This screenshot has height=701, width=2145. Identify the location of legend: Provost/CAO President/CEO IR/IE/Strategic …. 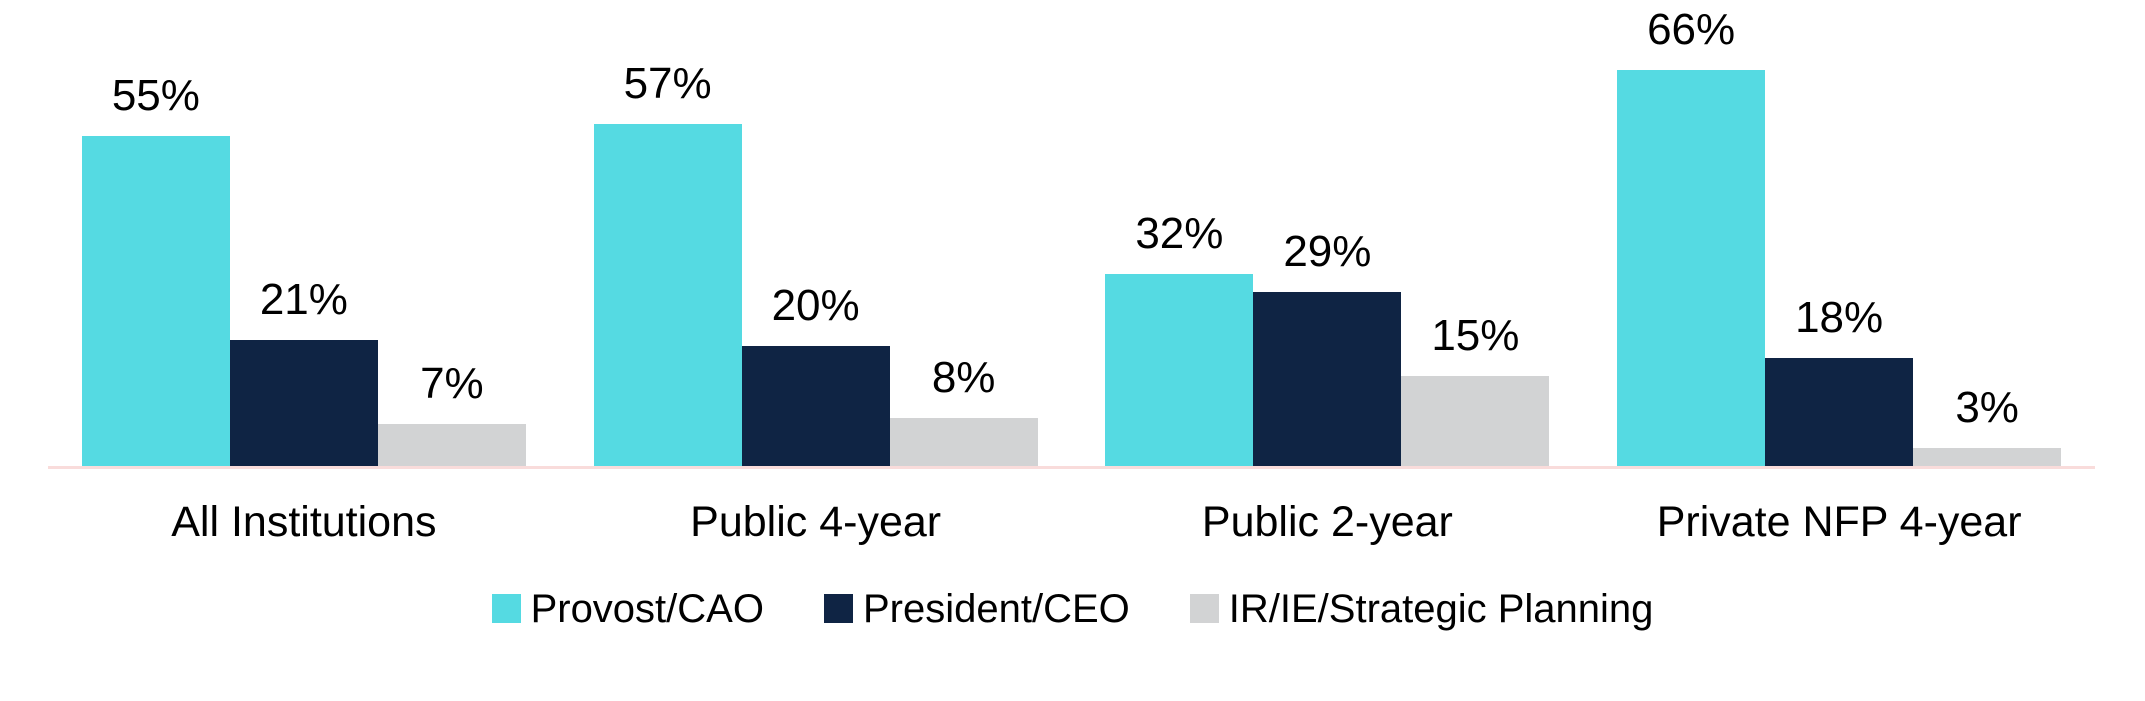
(1072, 609).